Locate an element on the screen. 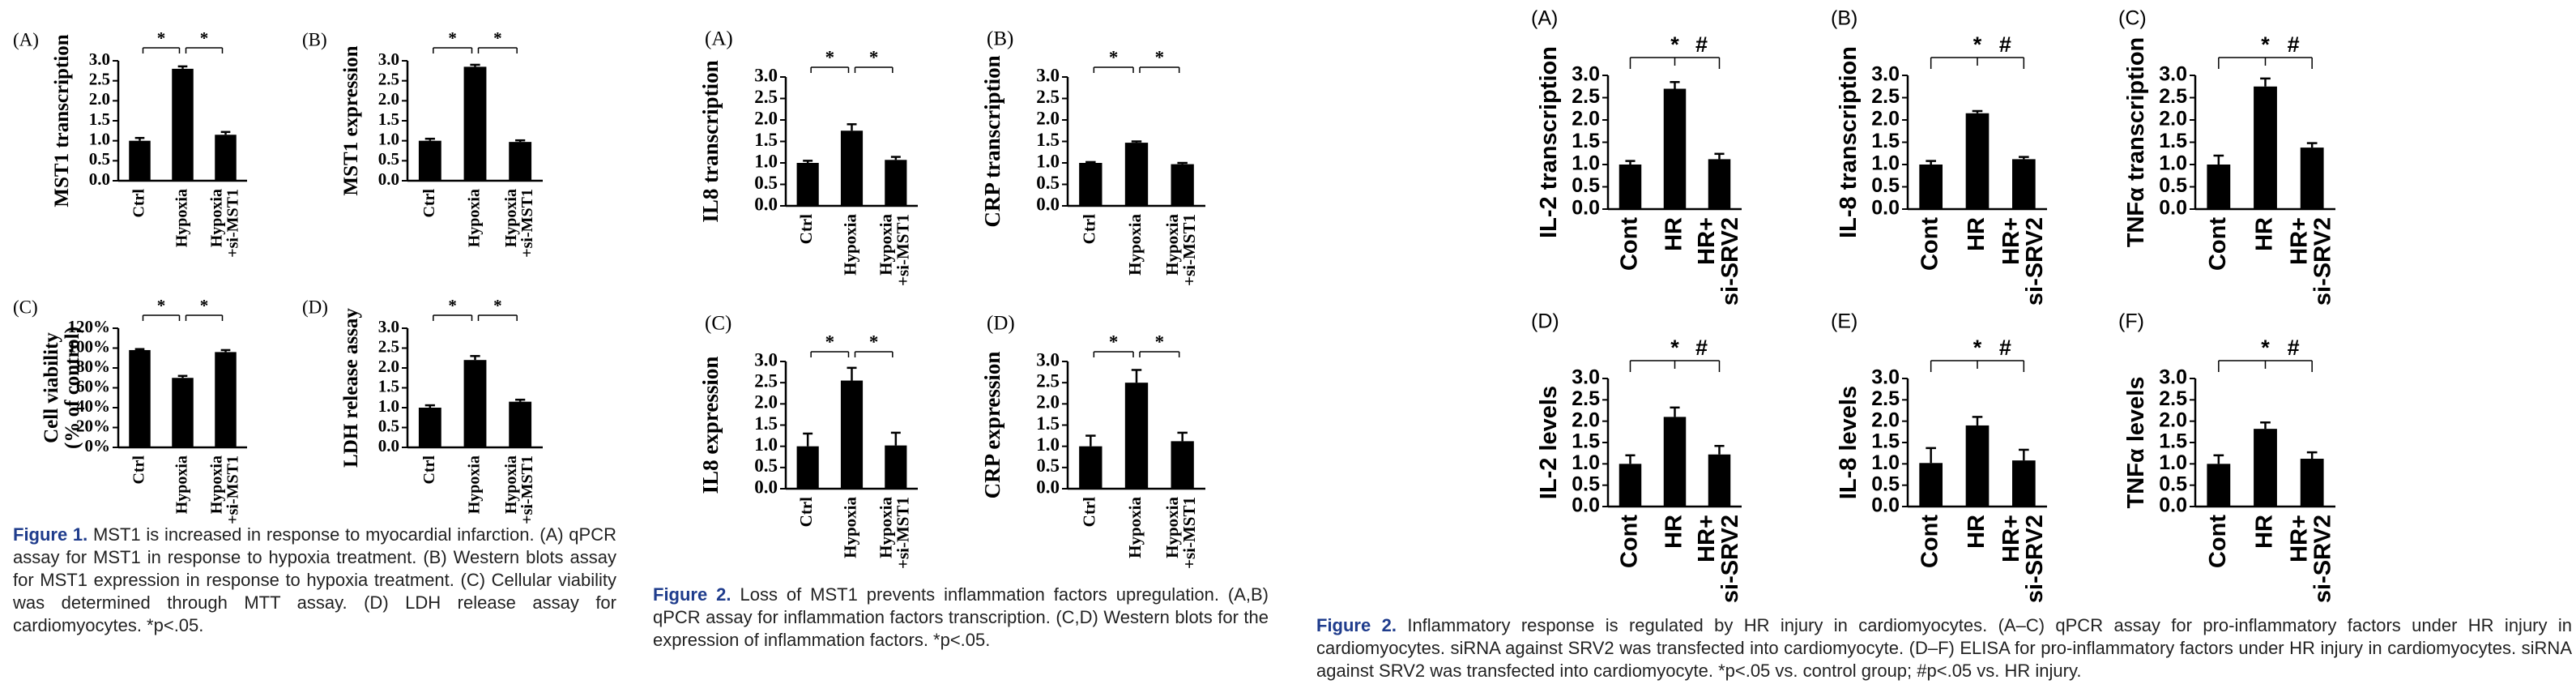 This screenshot has height=697, width=2576. y-axis-label: TNFα levels is located at coordinates (2136, 443).